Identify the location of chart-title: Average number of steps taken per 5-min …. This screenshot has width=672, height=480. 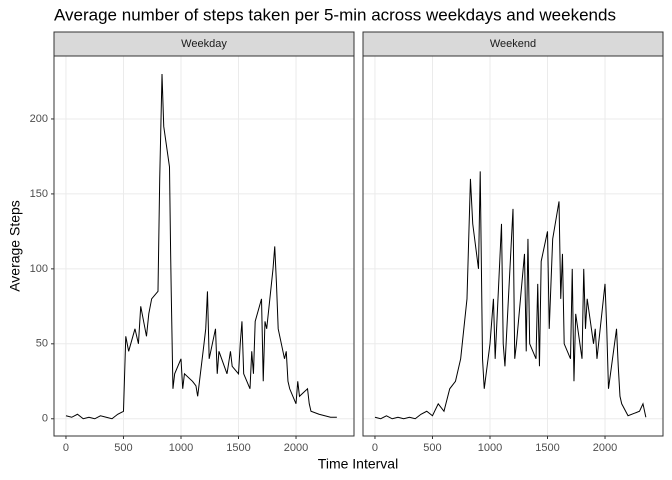
(335, 14).